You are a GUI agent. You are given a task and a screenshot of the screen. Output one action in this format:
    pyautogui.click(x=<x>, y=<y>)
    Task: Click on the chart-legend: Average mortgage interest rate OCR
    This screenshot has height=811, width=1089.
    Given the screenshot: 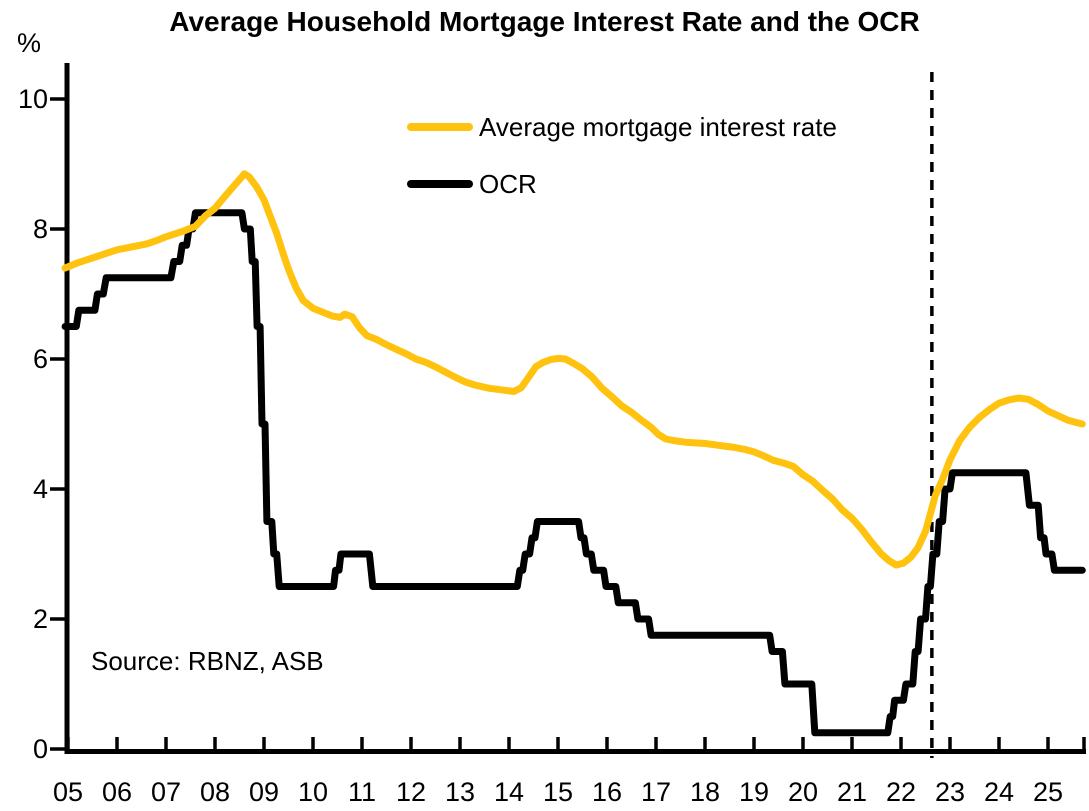 What is the action you would take?
    pyautogui.click(x=622, y=169)
    